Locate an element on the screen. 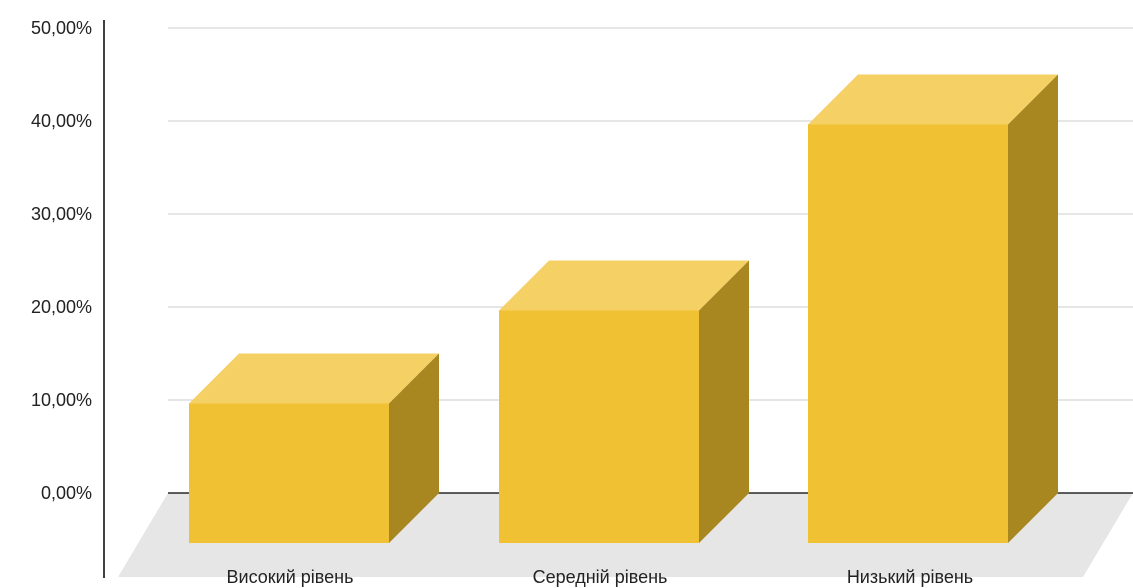 Image resolution: width=1133 pixels, height=588 pixels. y-tick-label: 30,00% is located at coordinates (61, 214).